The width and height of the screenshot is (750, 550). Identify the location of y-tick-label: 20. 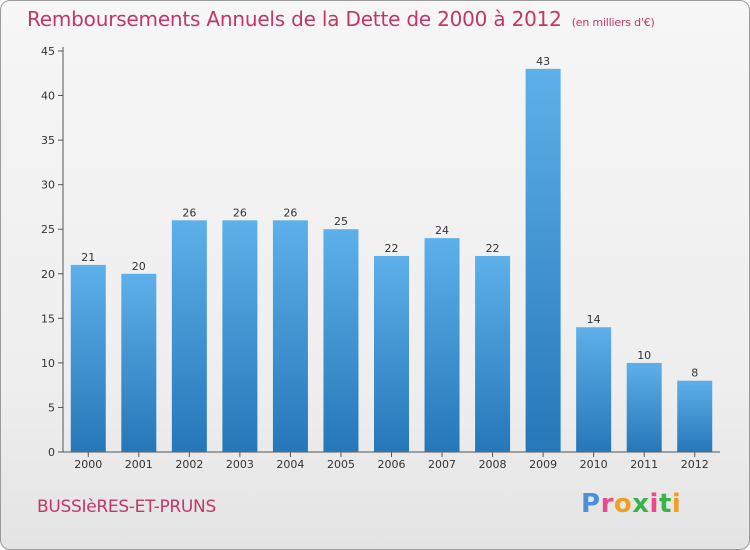
(48, 274).